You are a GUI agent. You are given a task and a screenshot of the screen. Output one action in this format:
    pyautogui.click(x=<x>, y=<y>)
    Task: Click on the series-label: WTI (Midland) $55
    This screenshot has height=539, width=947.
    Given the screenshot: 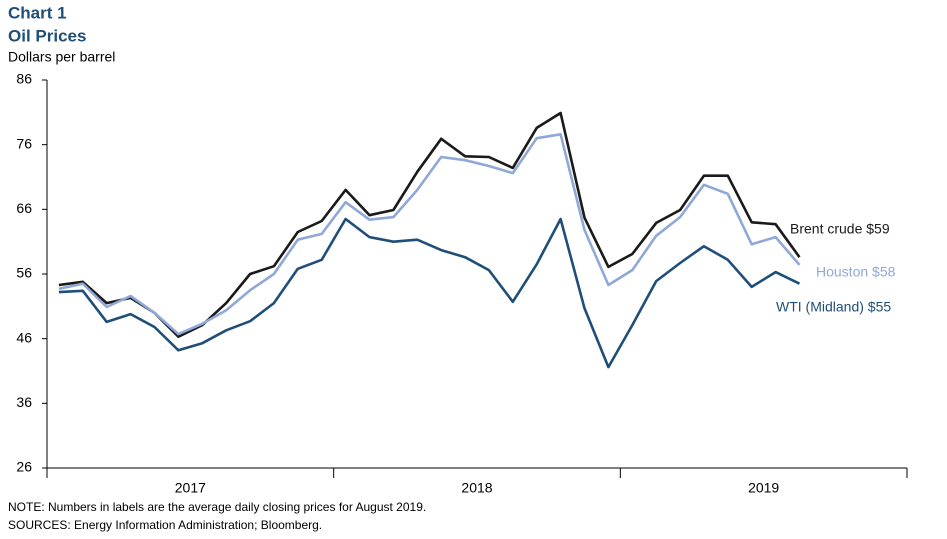 What is the action you would take?
    pyautogui.click(x=833, y=307)
    